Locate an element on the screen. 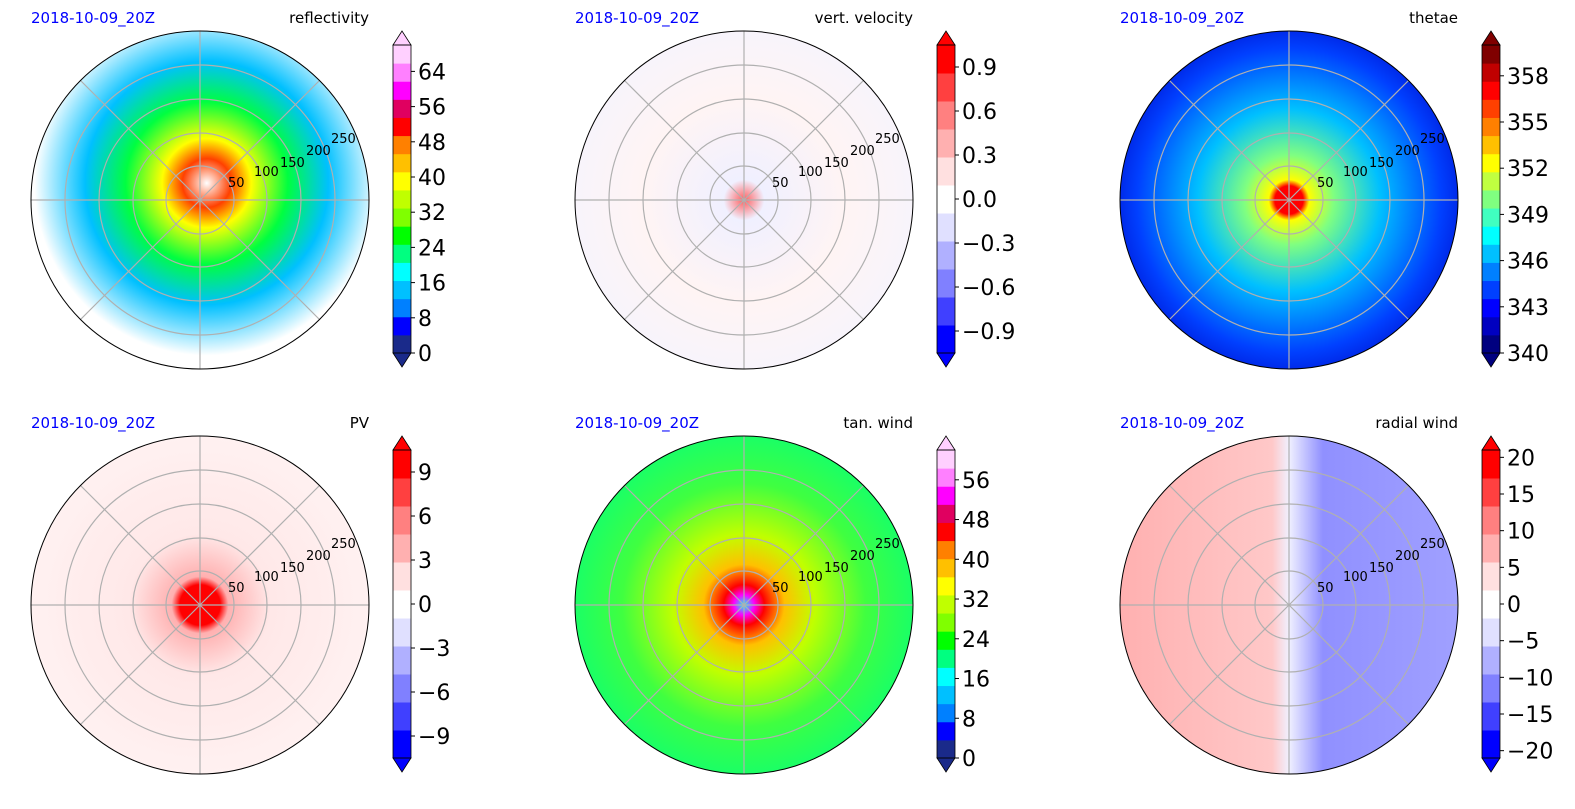  colorbar-tick-label: 64 is located at coordinates (432, 72).